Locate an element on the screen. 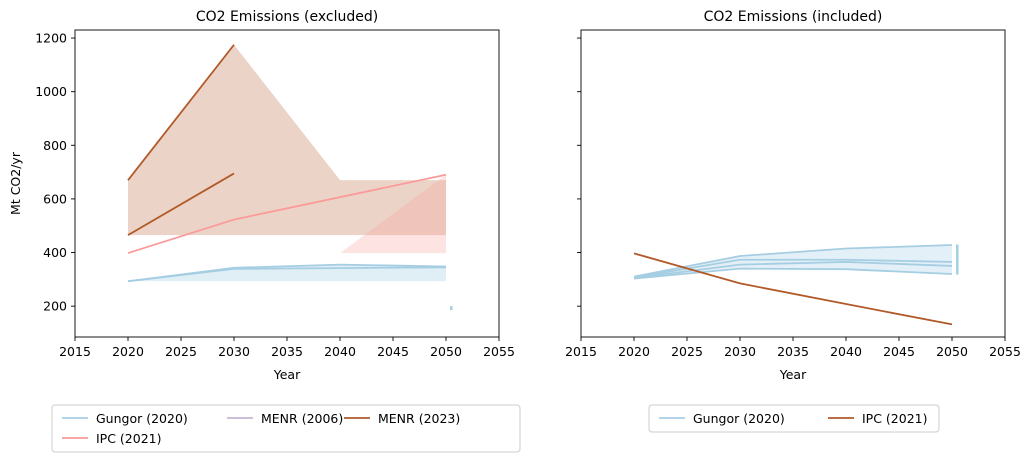 The height and width of the screenshot is (462, 1032). chart-title: CO2 Emissions (excluded) is located at coordinates (287, 17).